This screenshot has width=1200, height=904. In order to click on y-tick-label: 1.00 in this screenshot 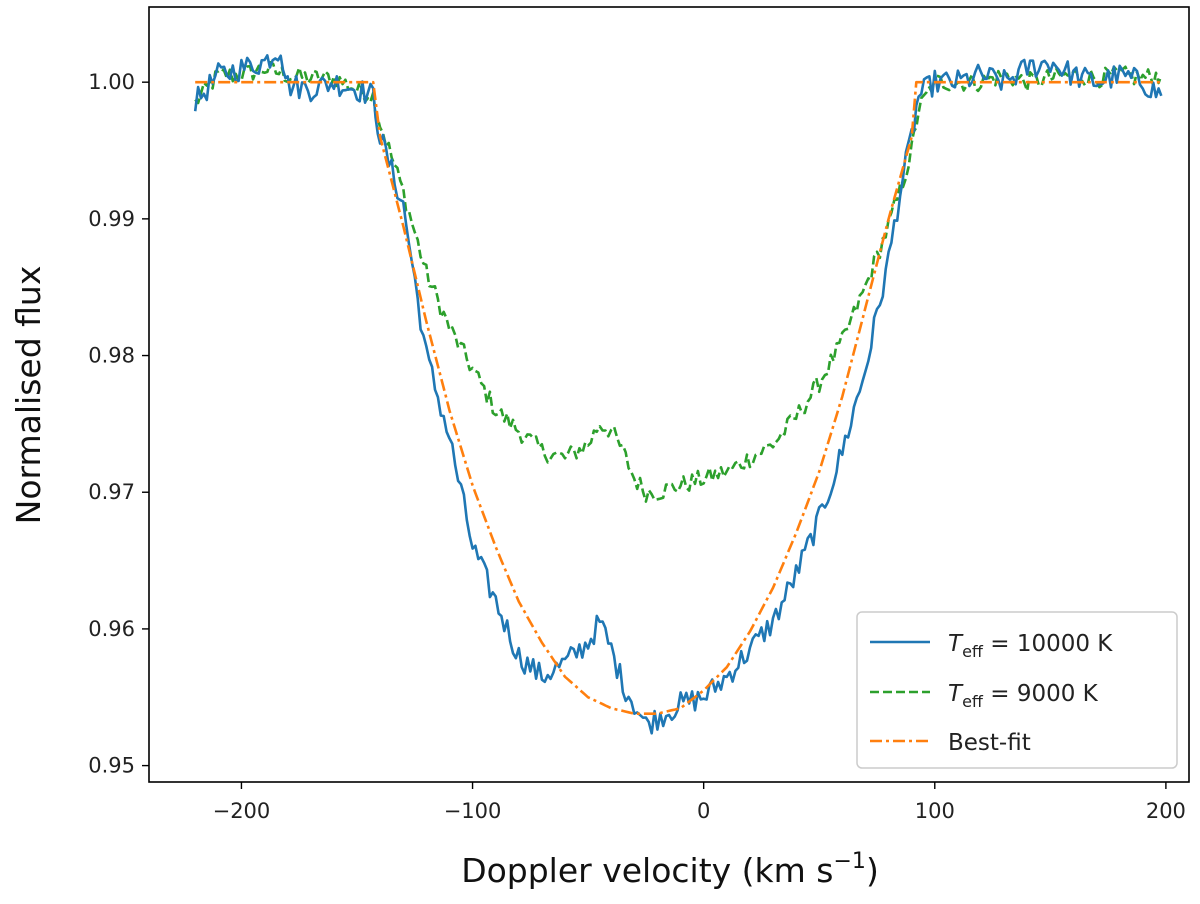, I will do `click(111, 82)`.